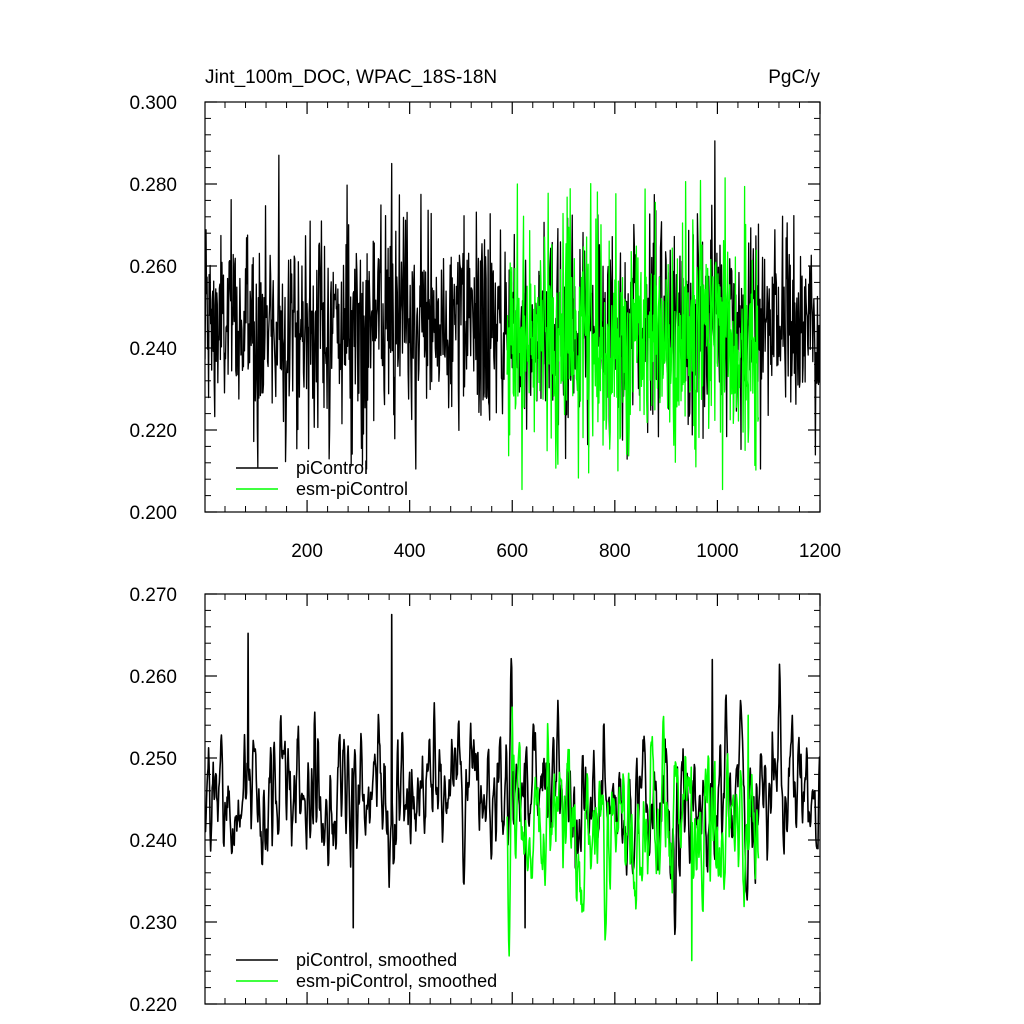 This screenshot has height=1024, width=1024. I want to click on x-tick-label: 800, so click(615, 551).